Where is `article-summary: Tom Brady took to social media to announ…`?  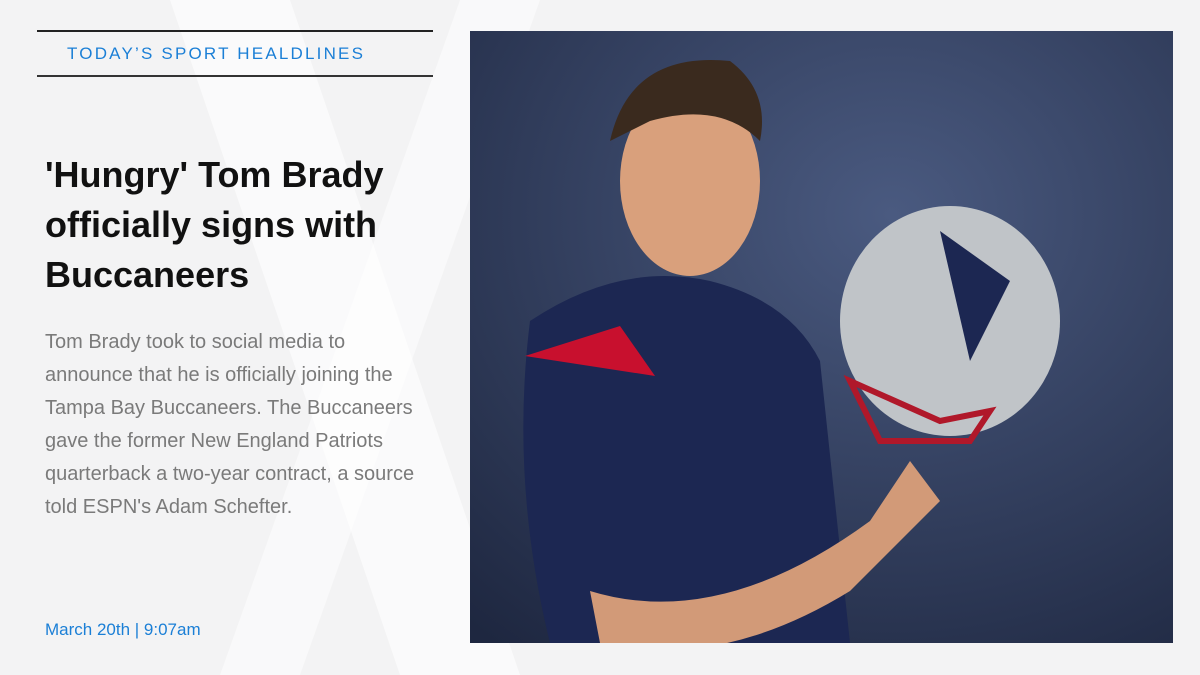 article-summary: Tom Brady took to social media to announ… is located at coordinates (230, 424).